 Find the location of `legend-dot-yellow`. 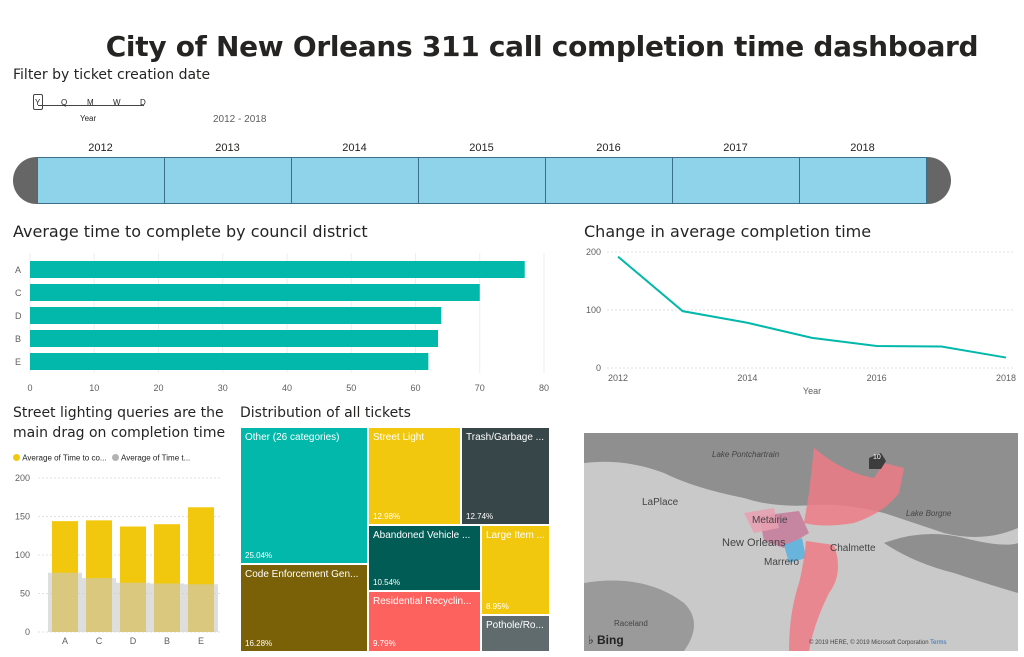

legend-dot-yellow is located at coordinates (16, 458).